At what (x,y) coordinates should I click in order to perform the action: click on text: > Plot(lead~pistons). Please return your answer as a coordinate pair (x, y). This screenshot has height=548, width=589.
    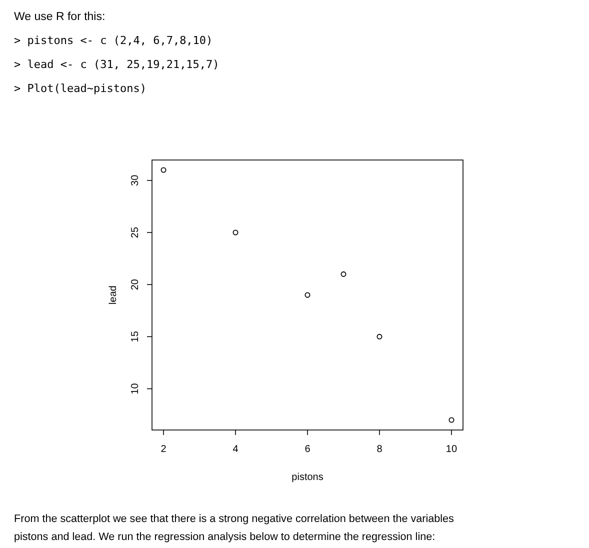
    Looking at the image, I should click on (80, 88).